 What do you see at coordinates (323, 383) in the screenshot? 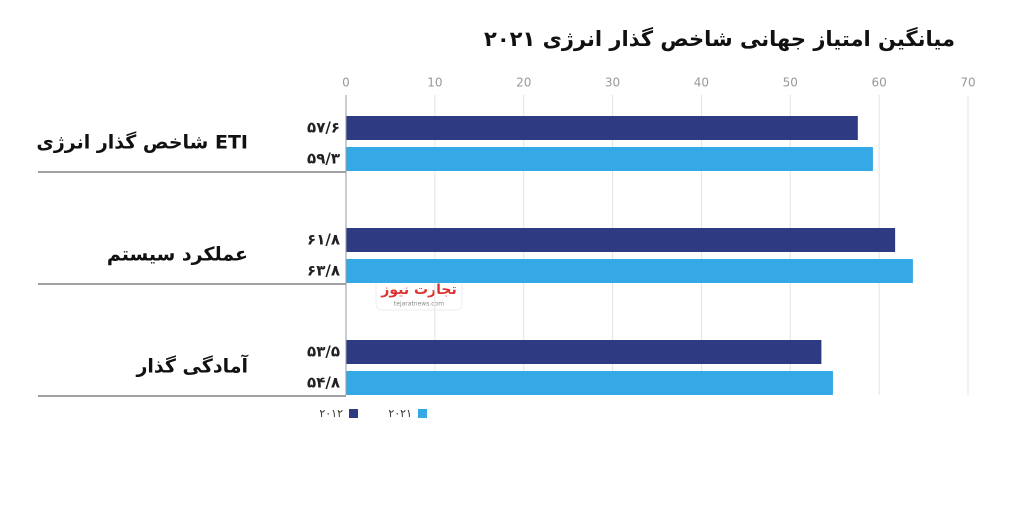
I see `value-label: ۵۴/۸` at bounding box center [323, 383].